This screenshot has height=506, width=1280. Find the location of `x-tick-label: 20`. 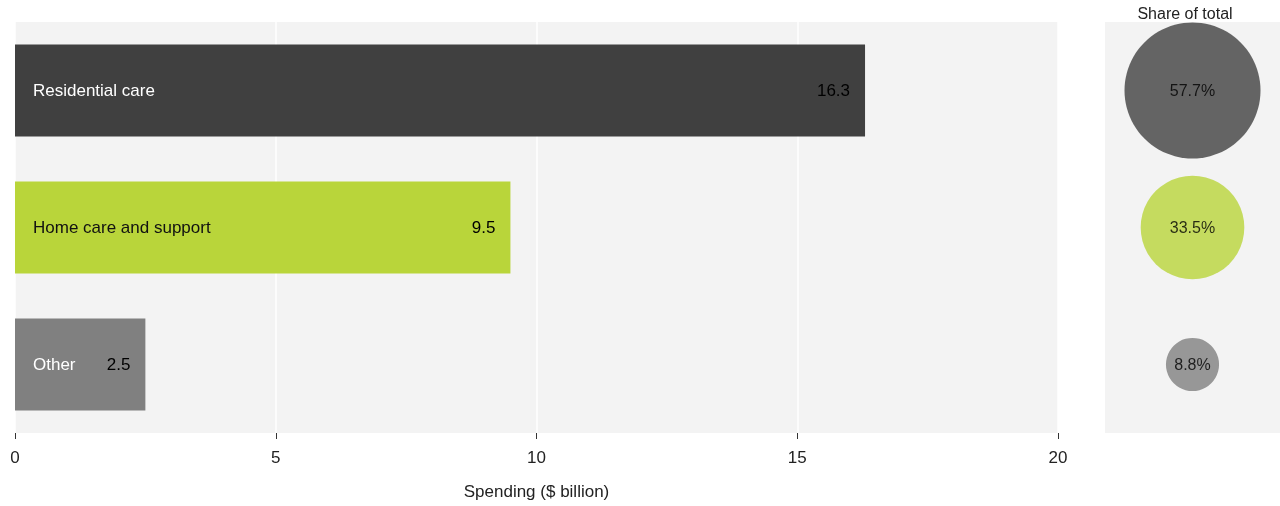

x-tick-label: 20 is located at coordinates (1058, 457).